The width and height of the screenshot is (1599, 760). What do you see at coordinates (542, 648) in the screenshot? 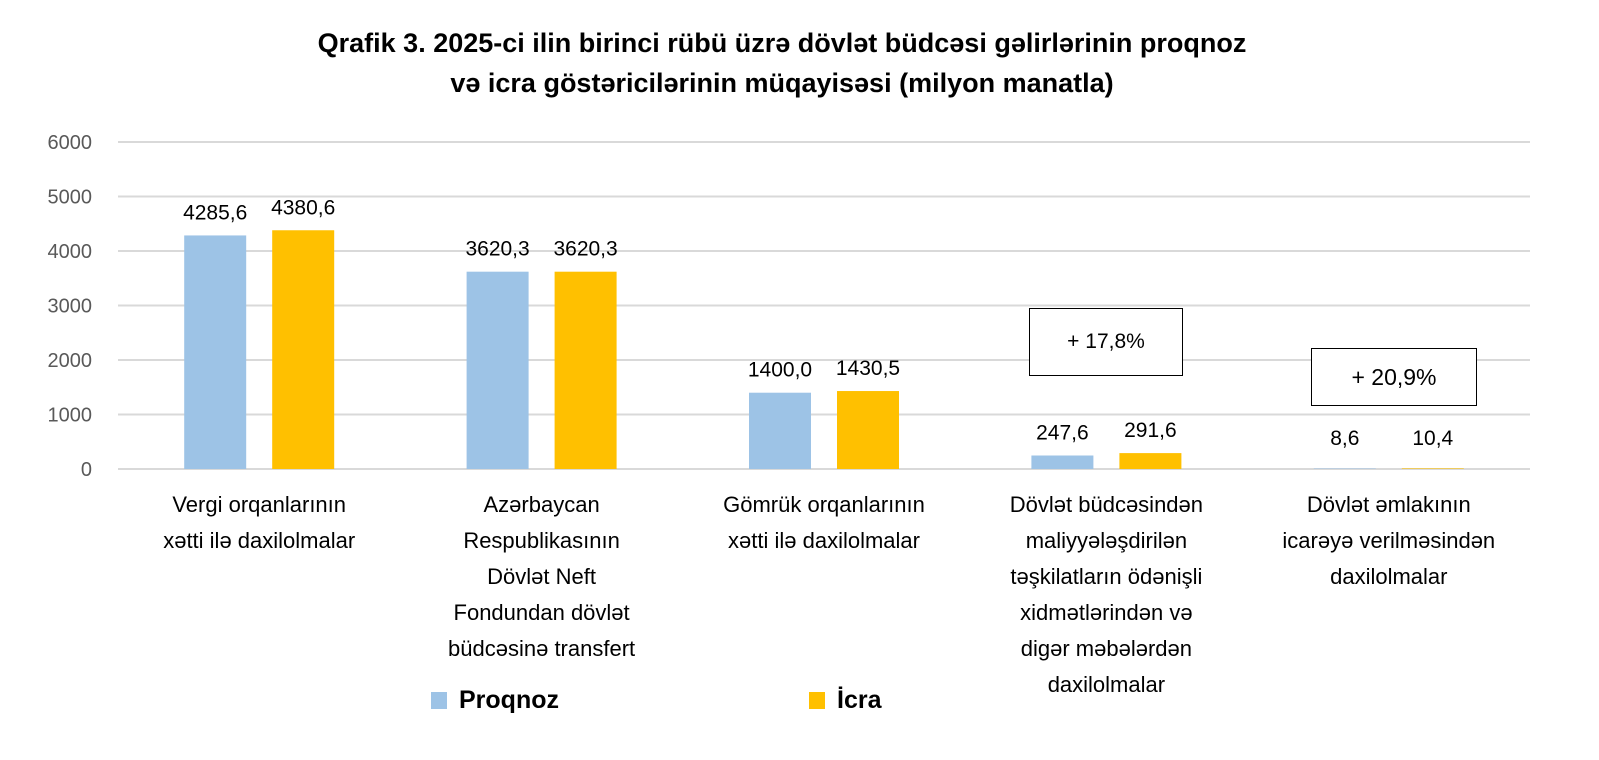
I see `category-label-line: büdcəsinə transfert` at bounding box center [542, 648].